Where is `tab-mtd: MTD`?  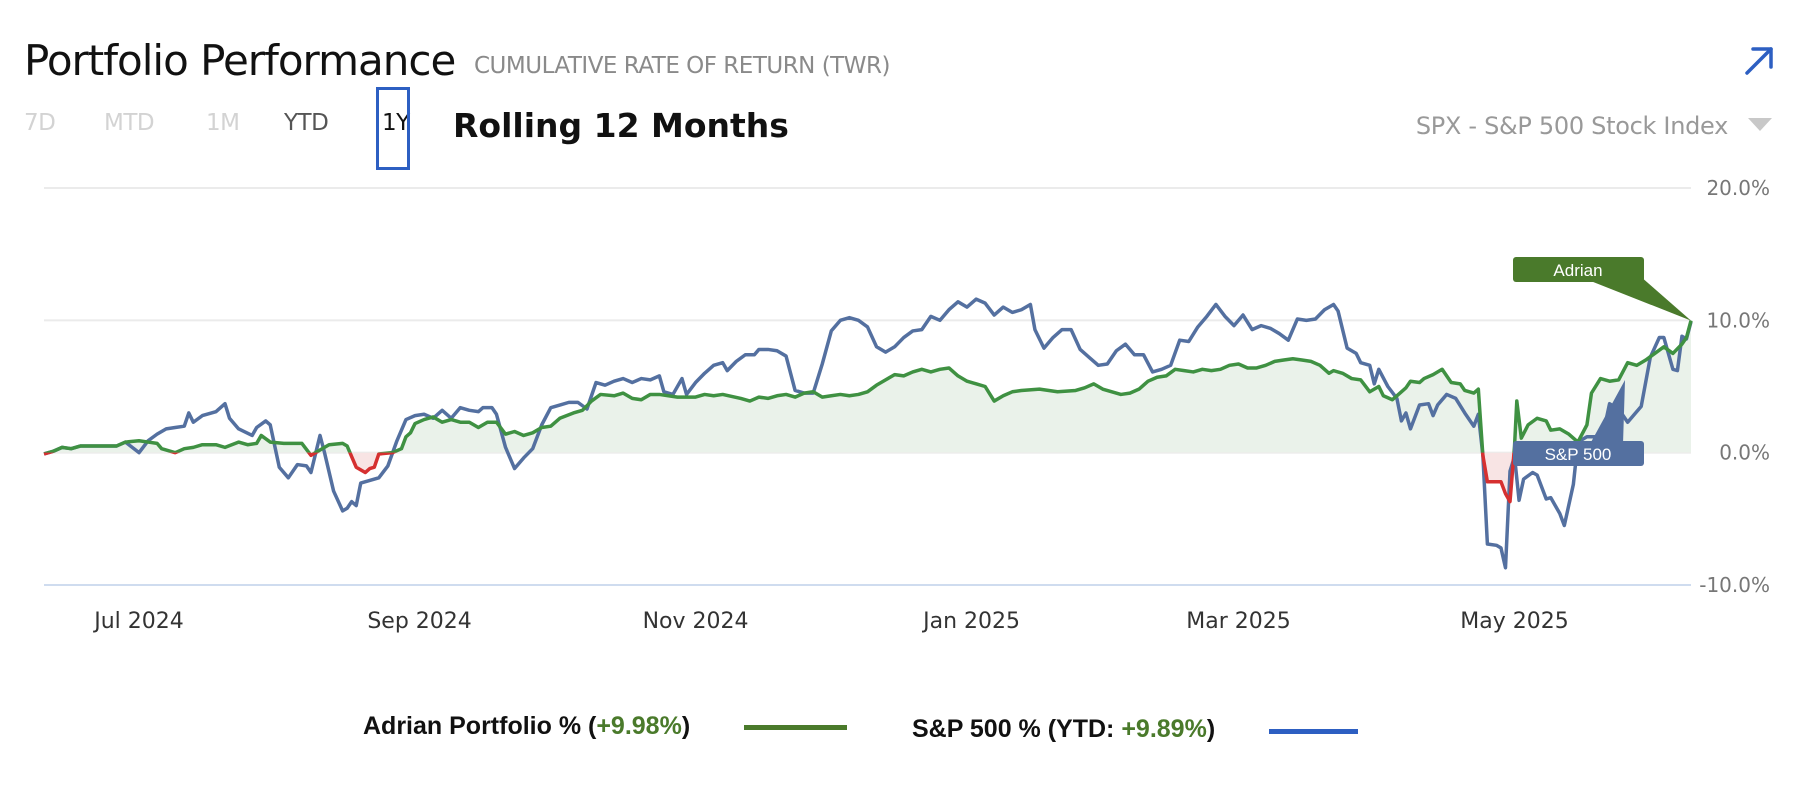
tab-mtd: MTD is located at coordinates (129, 123).